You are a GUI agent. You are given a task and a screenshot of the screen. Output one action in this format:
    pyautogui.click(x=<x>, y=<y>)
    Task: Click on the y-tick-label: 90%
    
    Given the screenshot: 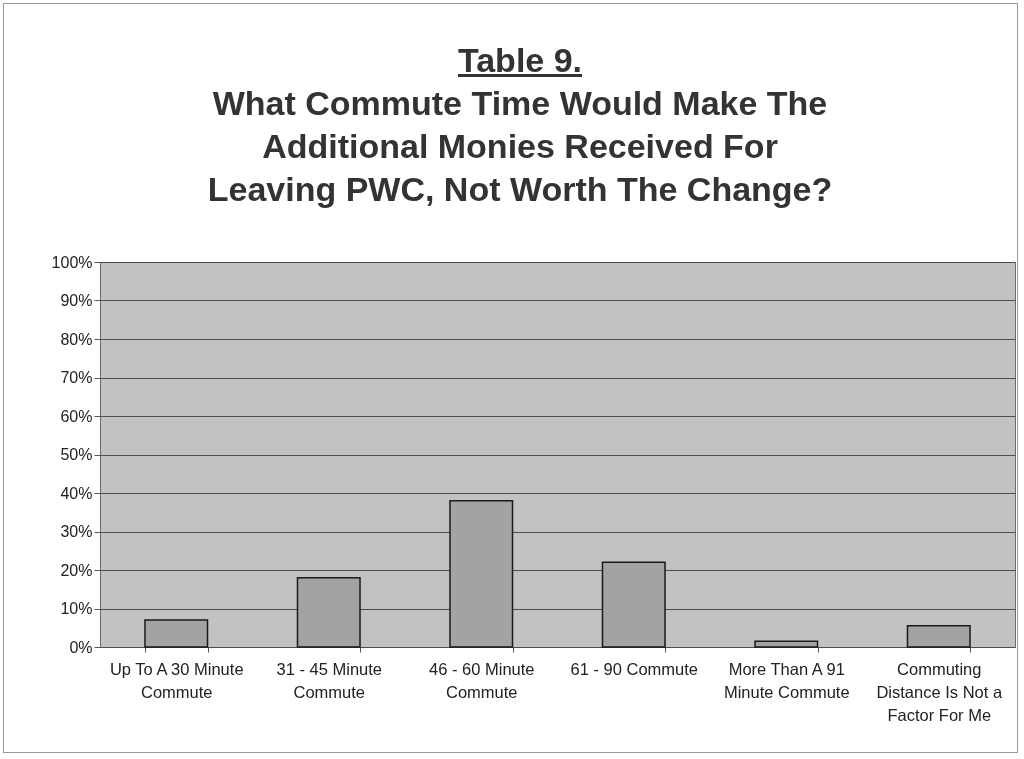 What is the action you would take?
    pyautogui.click(x=76, y=300)
    